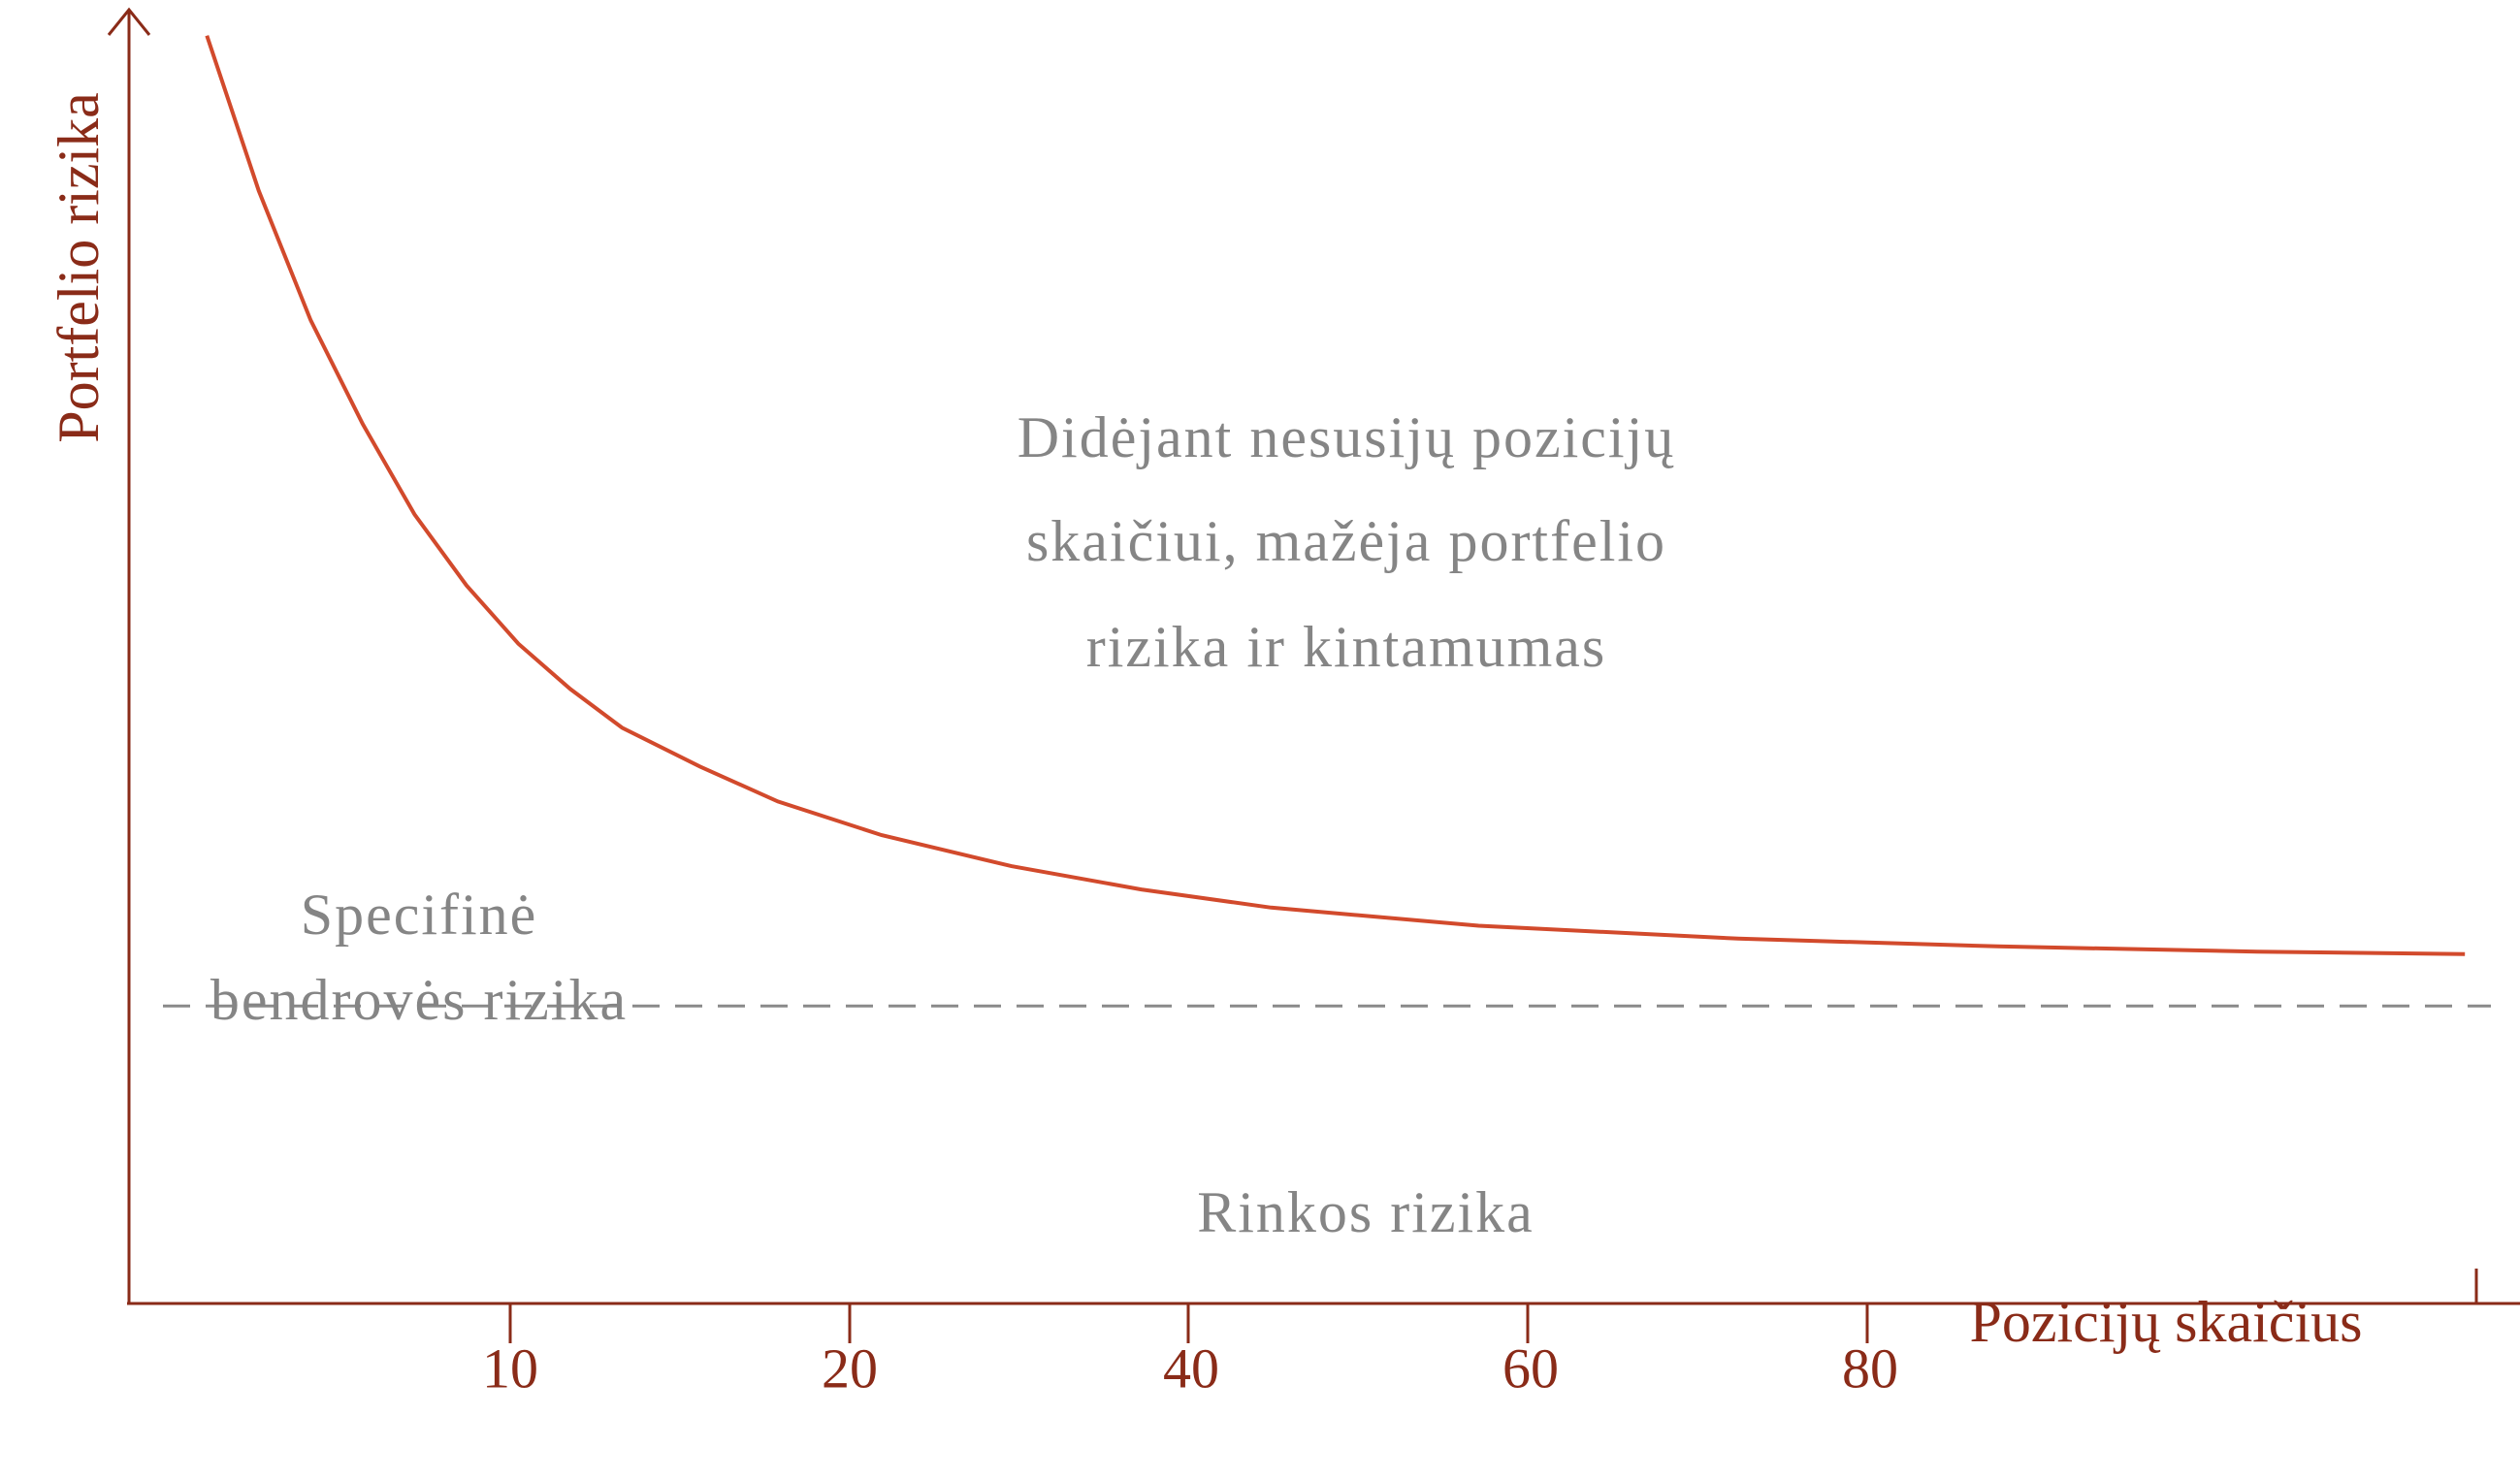 Image resolution: width=2520 pixels, height=1480 pixels. What do you see at coordinates (1530, 1368) in the screenshot?
I see `x-tick-label-60: 60` at bounding box center [1530, 1368].